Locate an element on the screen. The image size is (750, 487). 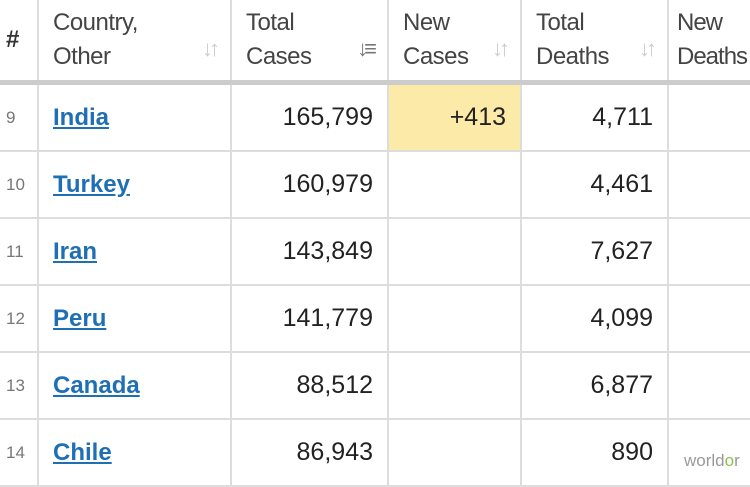
row-number: 11 is located at coordinates (19, 252).